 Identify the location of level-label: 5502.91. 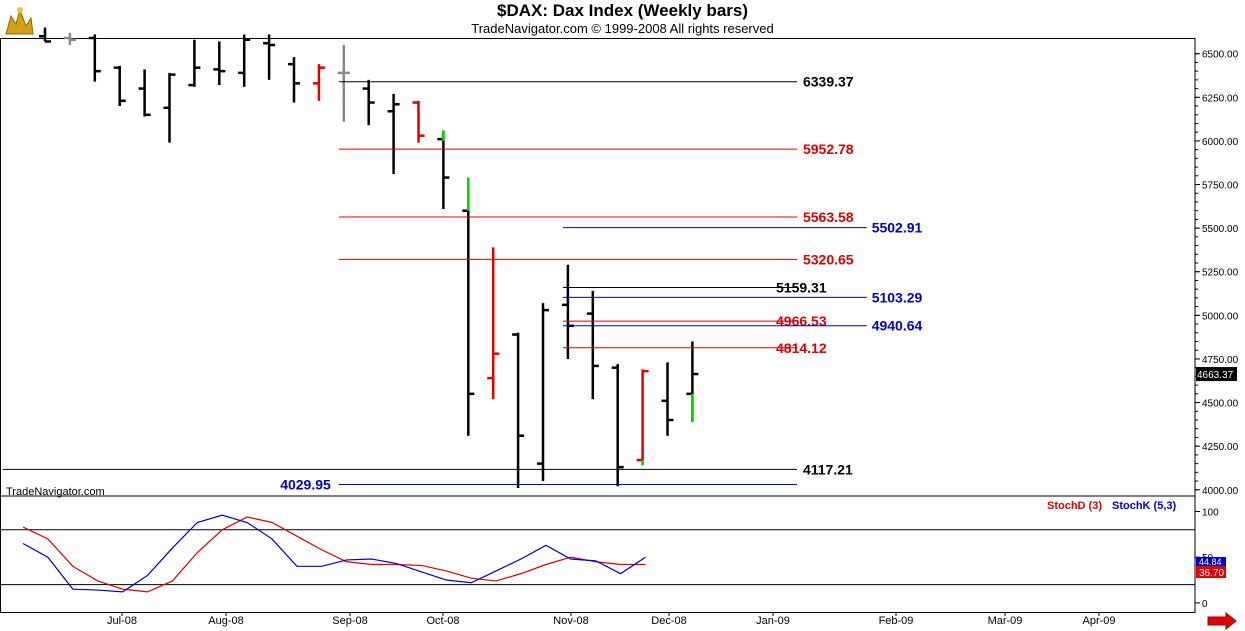
(897, 228).